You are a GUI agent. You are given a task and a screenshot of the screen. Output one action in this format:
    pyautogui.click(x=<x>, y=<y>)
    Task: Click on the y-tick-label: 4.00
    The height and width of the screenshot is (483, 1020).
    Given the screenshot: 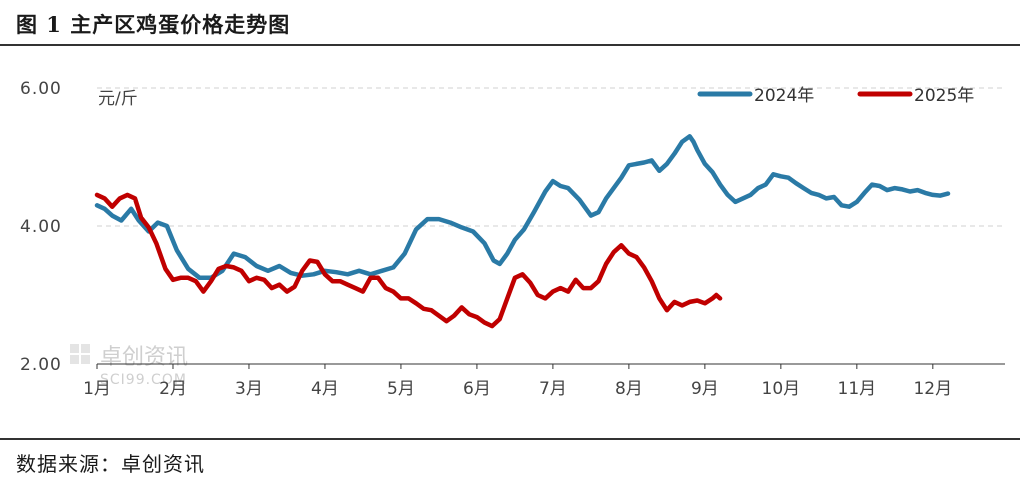 What is the action you would take?
    pyautogui.click(x=41, y=227)
    